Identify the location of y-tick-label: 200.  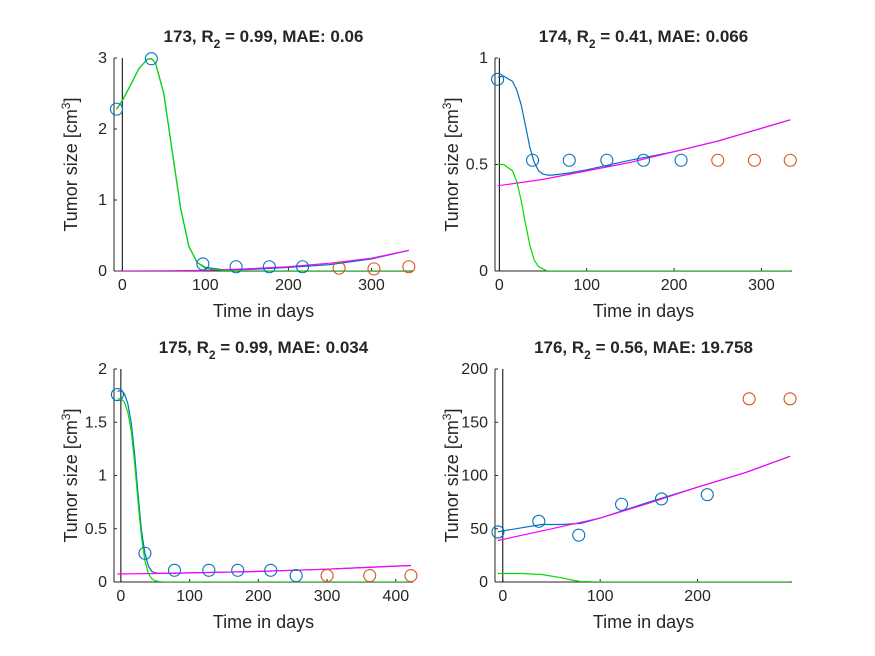
(474, 369).